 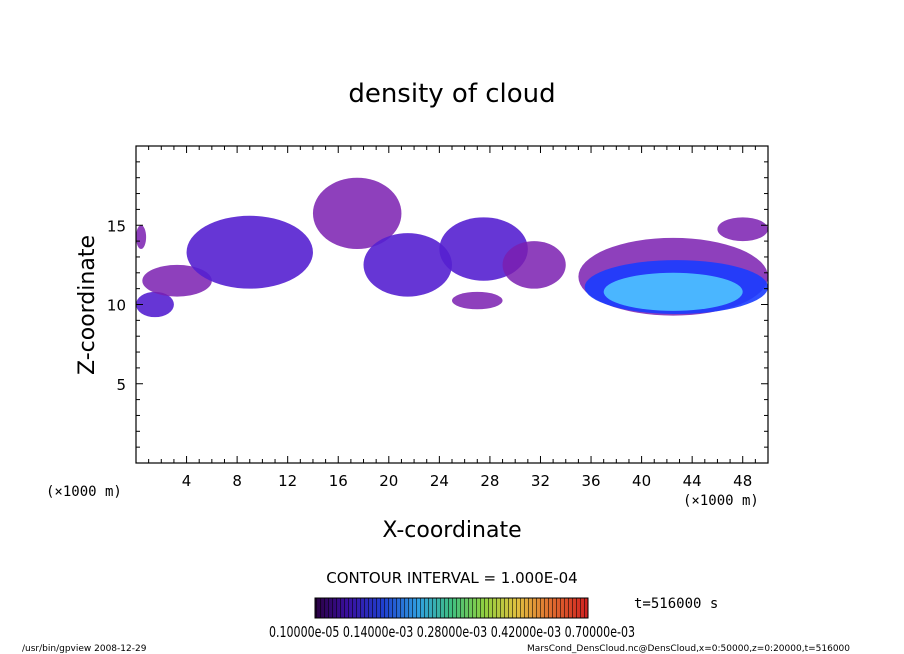 I want to click on x-tick-label-40: 40, so click(x=641, y=481).